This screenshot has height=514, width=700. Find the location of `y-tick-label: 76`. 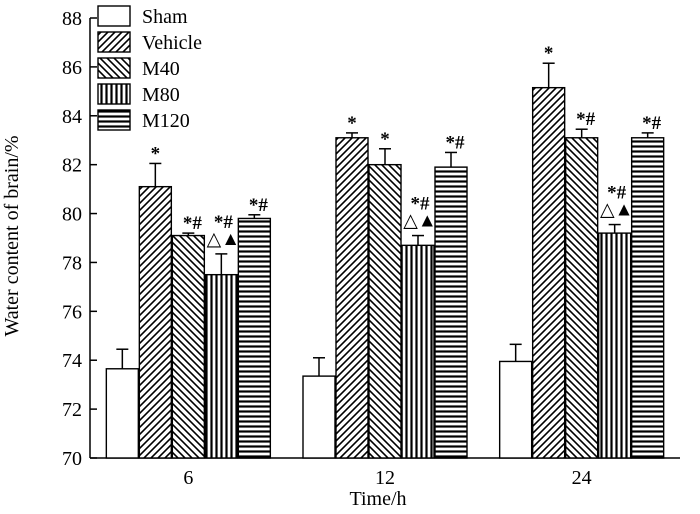

y-tick-label: 76 is located at coordinates (72, 312).